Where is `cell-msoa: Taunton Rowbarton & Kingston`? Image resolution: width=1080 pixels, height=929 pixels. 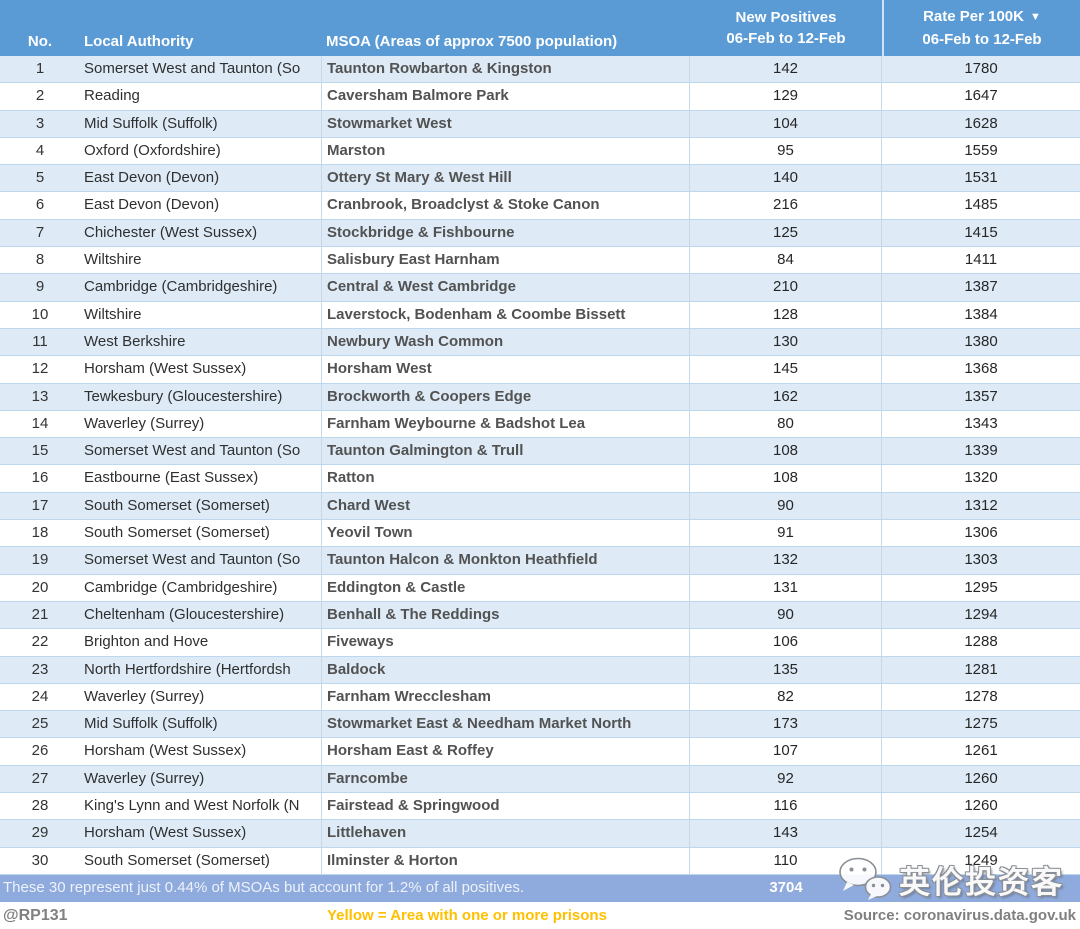 cell-msoa: Taunton Rowbarton & Kingston is located at coordinates (506, 69).